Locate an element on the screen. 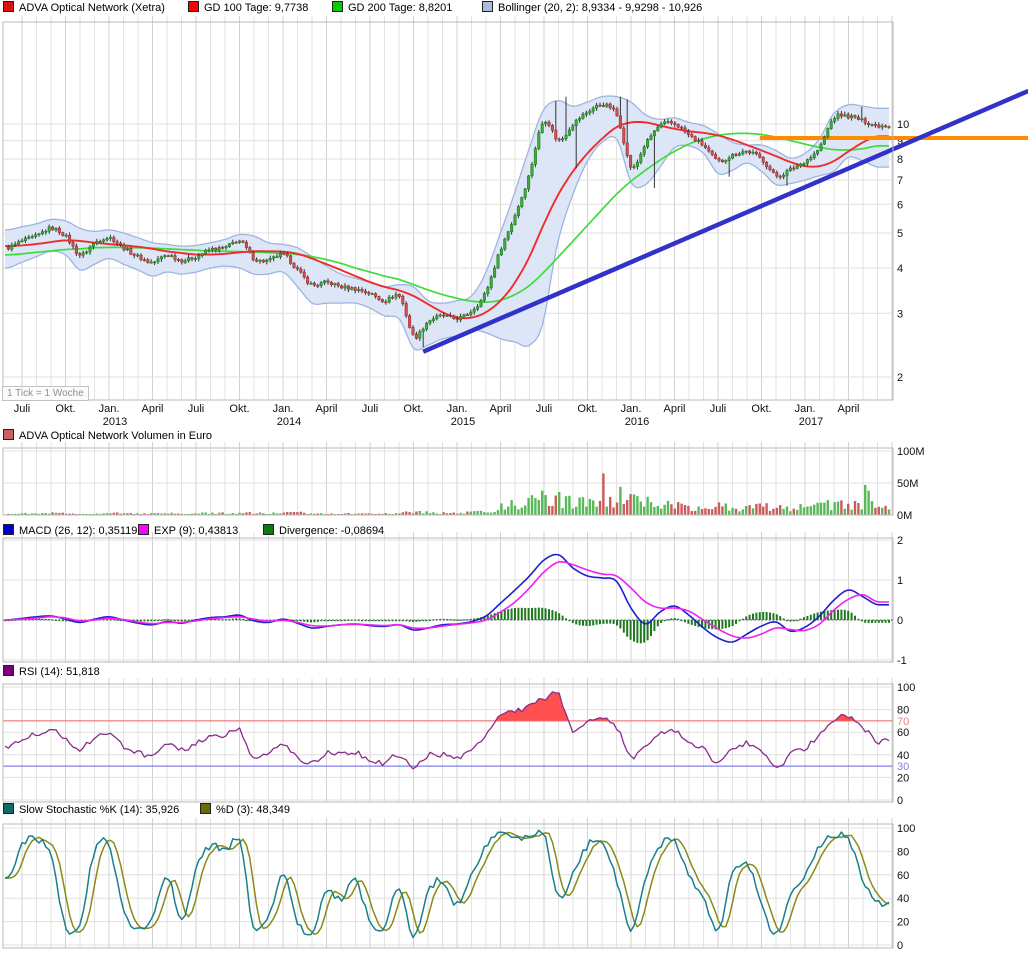 This screenshot has width=1028, height=958. svg-text: 30 is located at coordinates (903, 767).